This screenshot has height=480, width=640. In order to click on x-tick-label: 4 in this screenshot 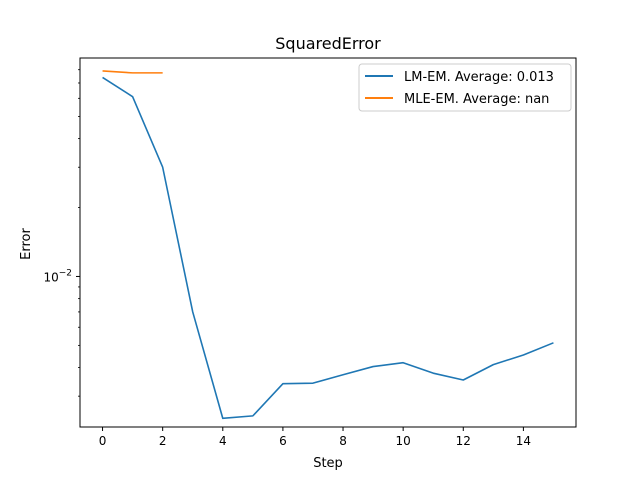, I will do `click(223, 441)`.